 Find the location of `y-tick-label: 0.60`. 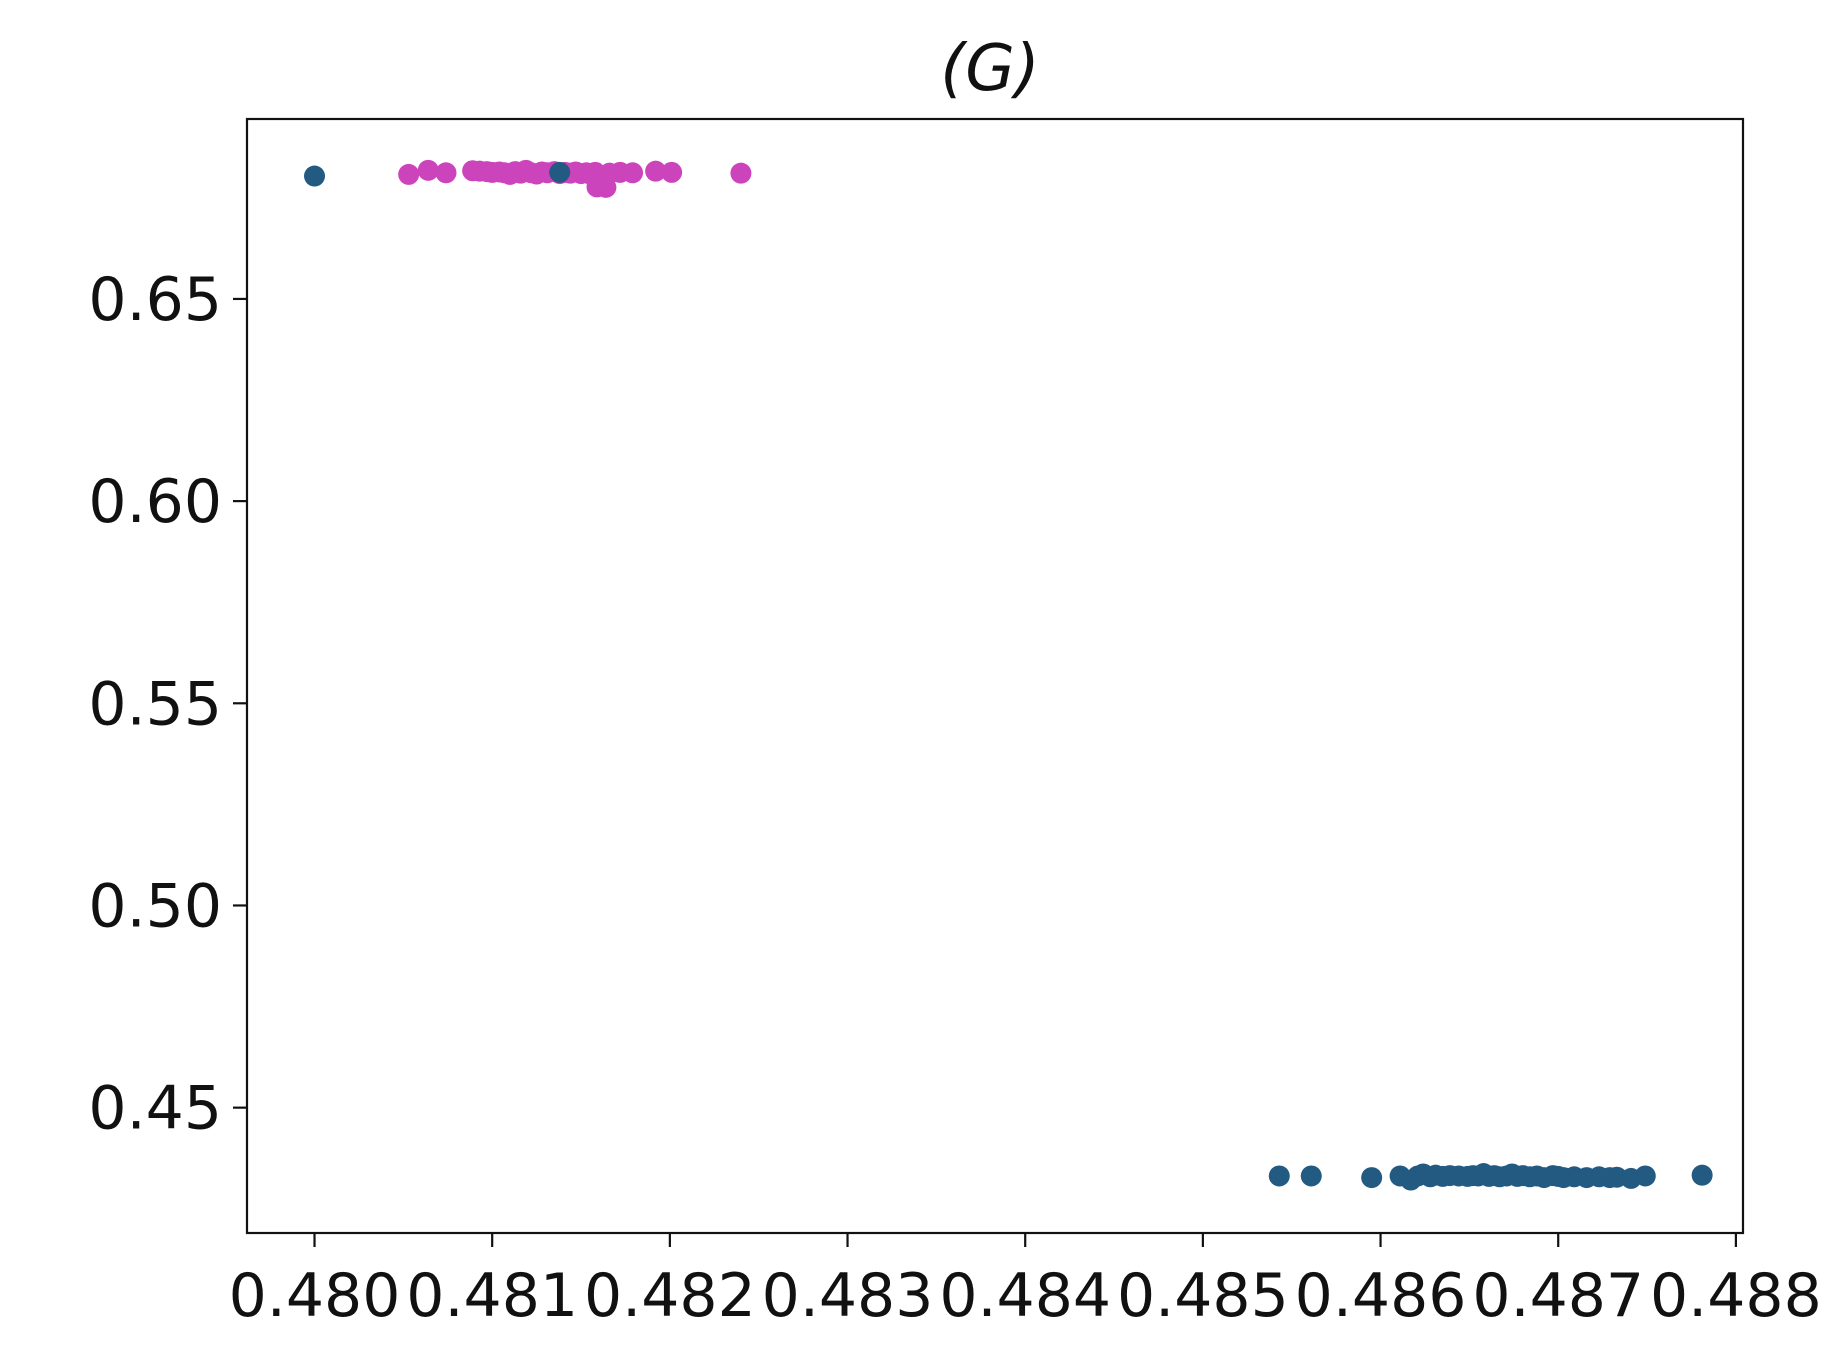

y-tick-label: 0.60 is located at coordinates (155, 502).